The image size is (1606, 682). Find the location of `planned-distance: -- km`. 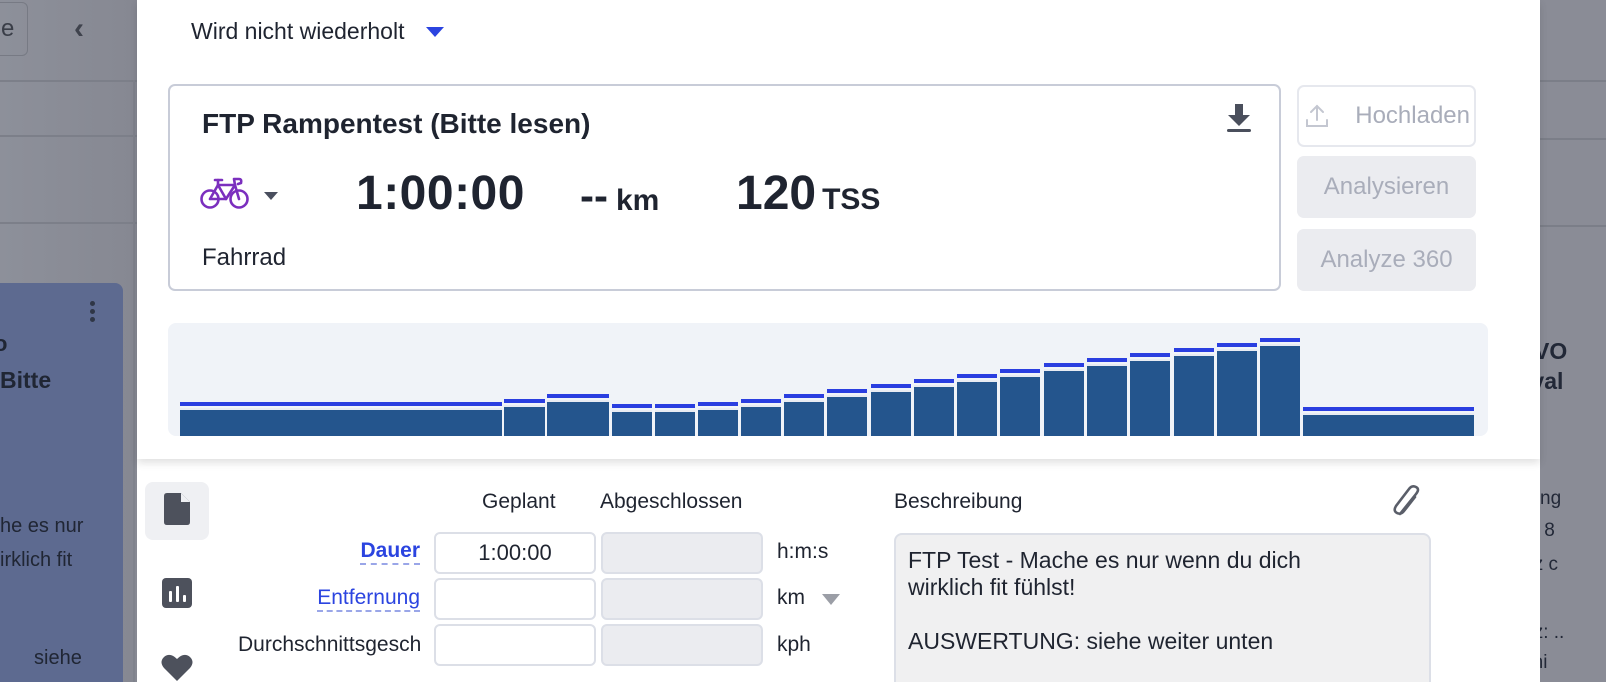

planned-distance: -- km is located at coordinates (619, 196).